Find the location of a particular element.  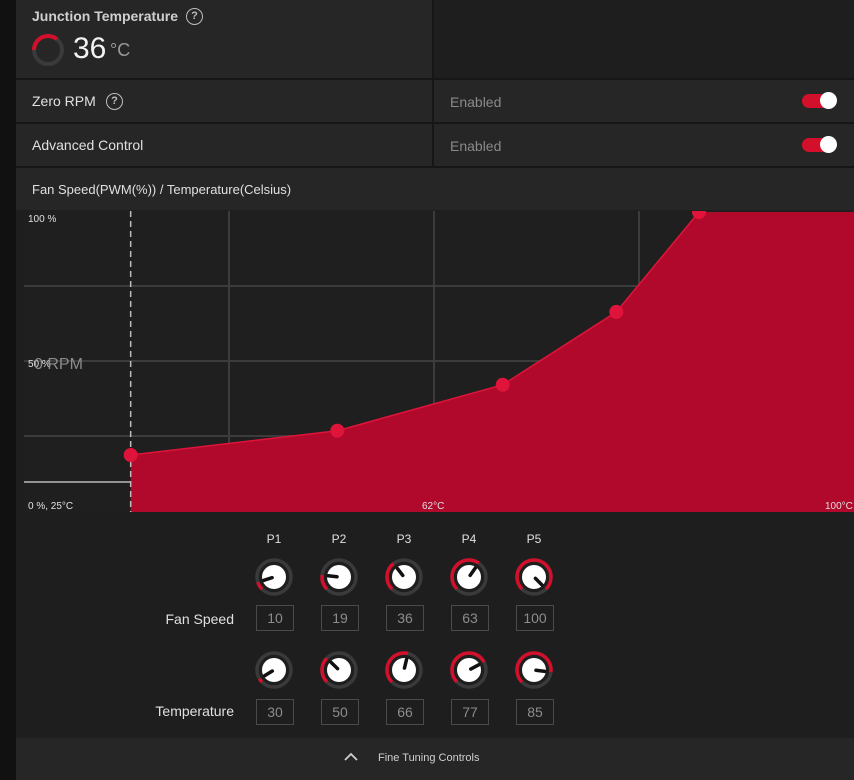

fine-tuning-footer: Fine Tuning Controls is located at coordinates (435, 759).